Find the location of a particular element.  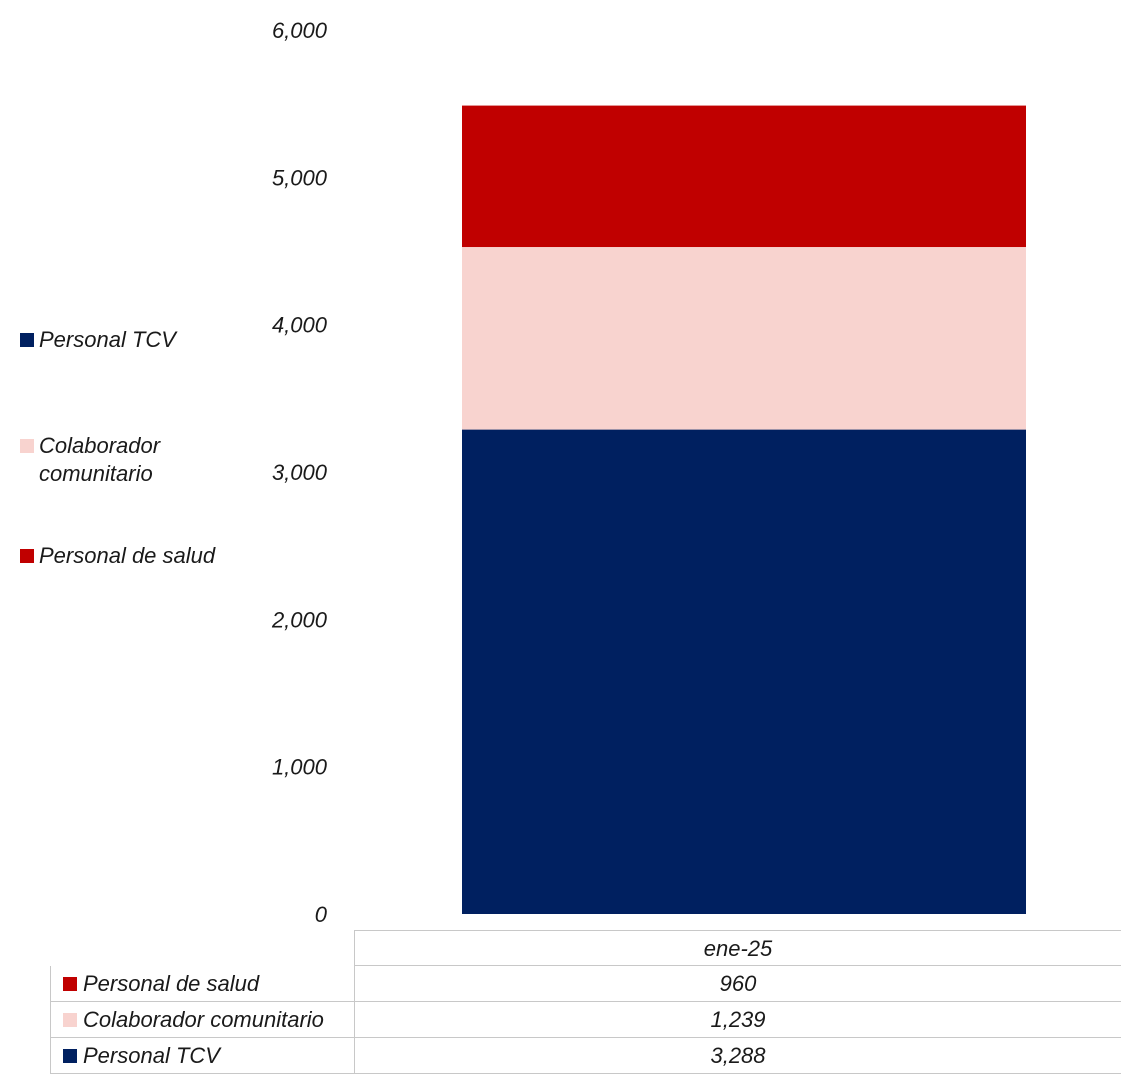

table-row-label-text: Personal TCV is located at coordinates (151, 1055).